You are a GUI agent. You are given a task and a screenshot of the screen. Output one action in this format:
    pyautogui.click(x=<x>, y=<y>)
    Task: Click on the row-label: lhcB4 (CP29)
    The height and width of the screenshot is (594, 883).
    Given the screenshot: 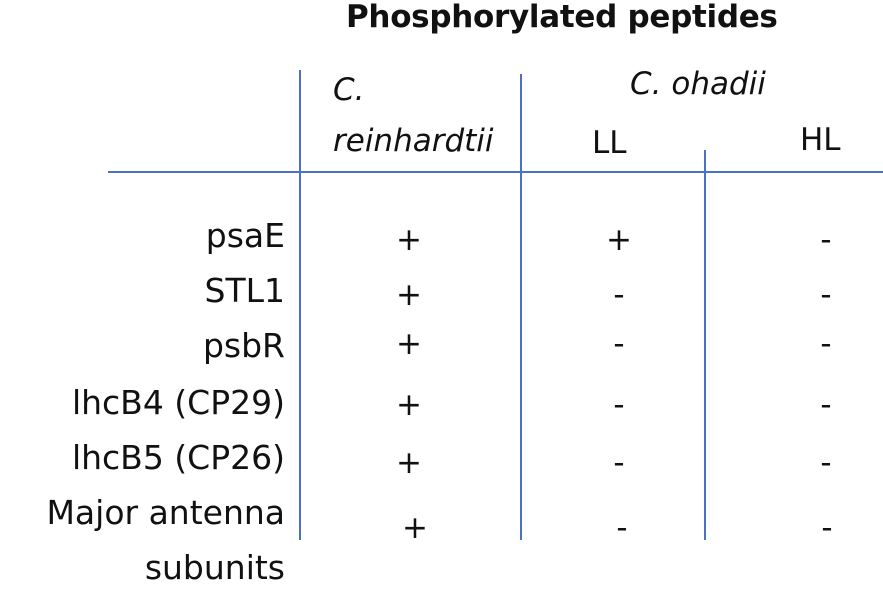 What is the action you would take?
    pyautogui.click(x=178, y=402)
    